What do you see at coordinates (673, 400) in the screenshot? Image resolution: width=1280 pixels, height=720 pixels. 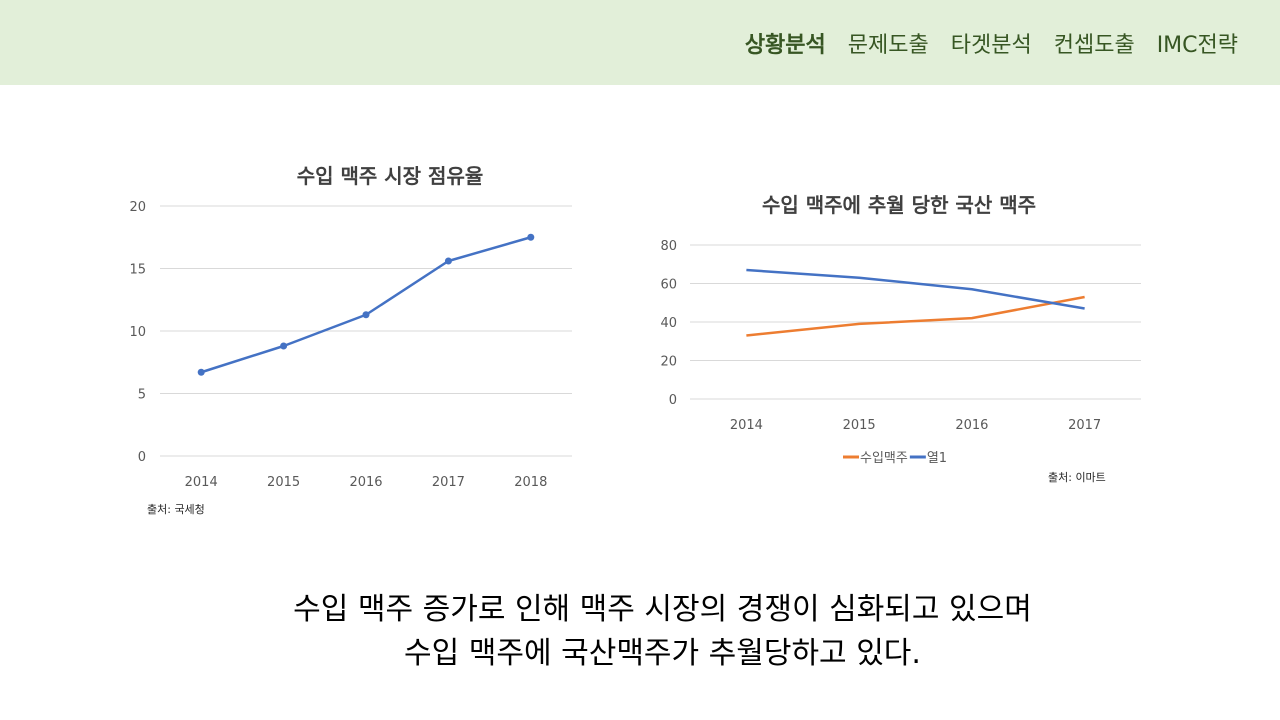 I see `c2-y-tick-label: 0` at bounding box center [673, 400].